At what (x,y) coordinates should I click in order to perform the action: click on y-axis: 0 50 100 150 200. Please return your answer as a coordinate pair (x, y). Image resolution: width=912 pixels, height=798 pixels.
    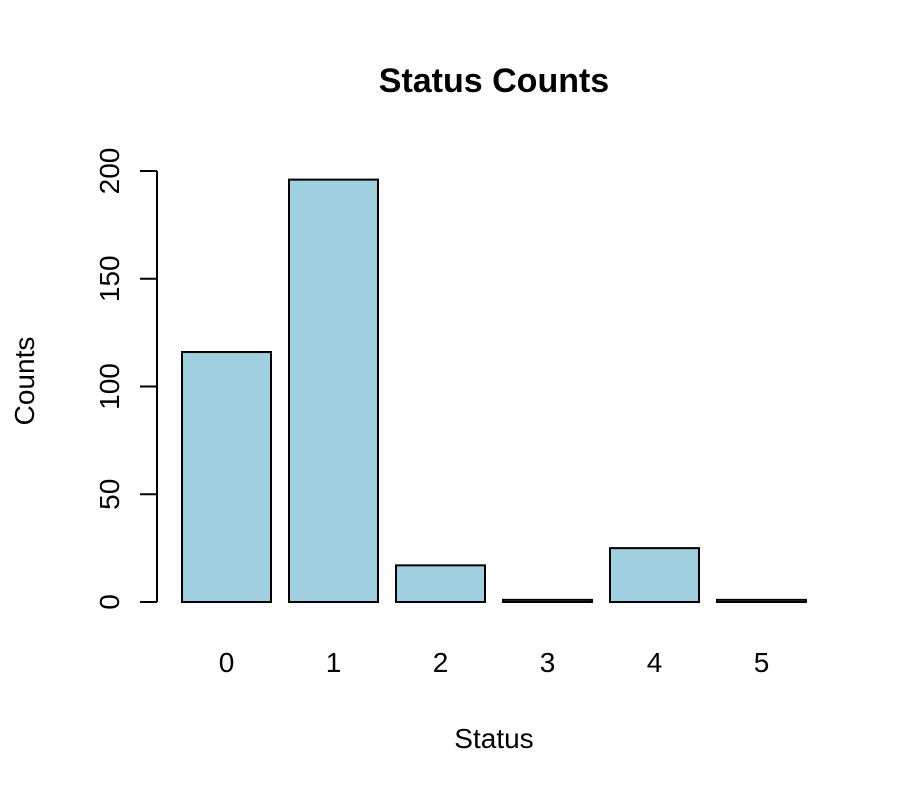
    Looking at the image, I should click on (126, 379).